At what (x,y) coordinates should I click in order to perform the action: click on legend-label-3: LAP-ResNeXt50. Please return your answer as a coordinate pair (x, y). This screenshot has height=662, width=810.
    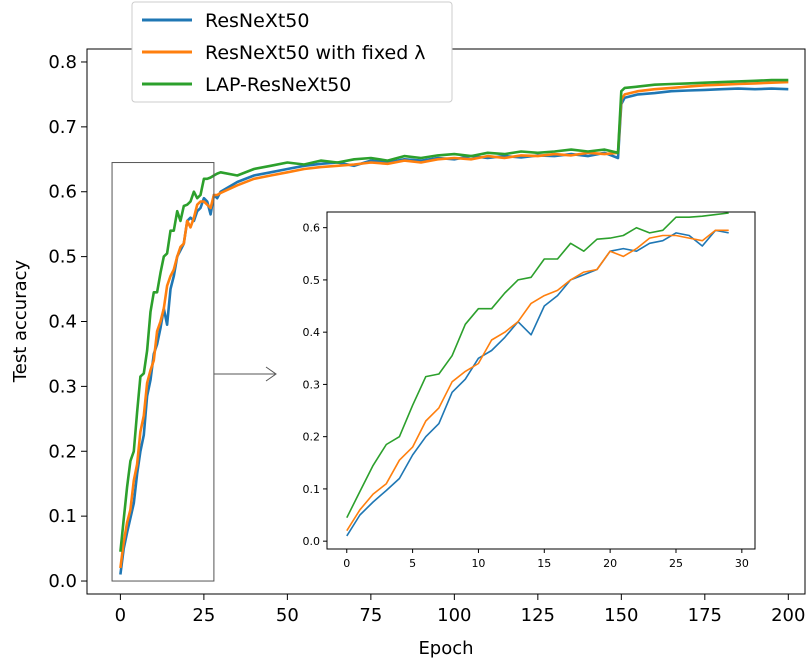
    Looking at the image, I should click on (278, 85).